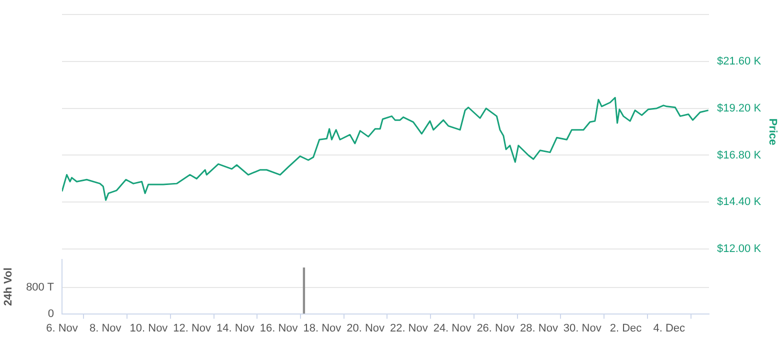  I want to click on x-tick-label: 16. Nov, so click(279, 328).